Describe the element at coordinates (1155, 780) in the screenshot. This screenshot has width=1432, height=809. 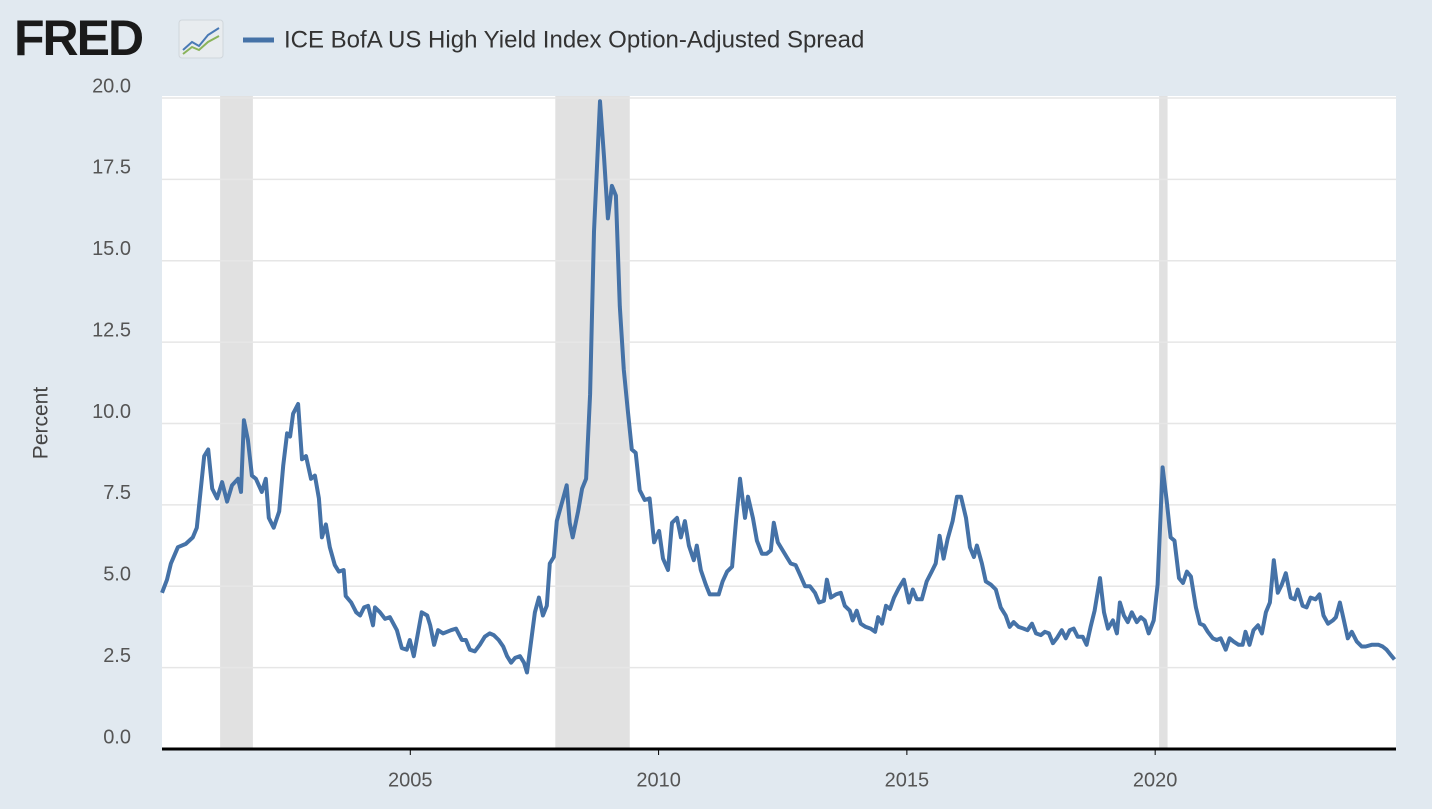
I see `x-tick-label: 2020` at that location.